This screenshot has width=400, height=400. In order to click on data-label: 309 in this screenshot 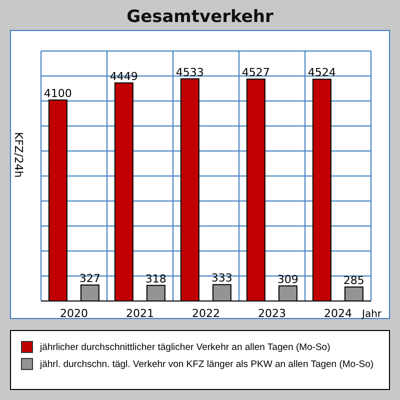, I will do `click(287, 279)`.